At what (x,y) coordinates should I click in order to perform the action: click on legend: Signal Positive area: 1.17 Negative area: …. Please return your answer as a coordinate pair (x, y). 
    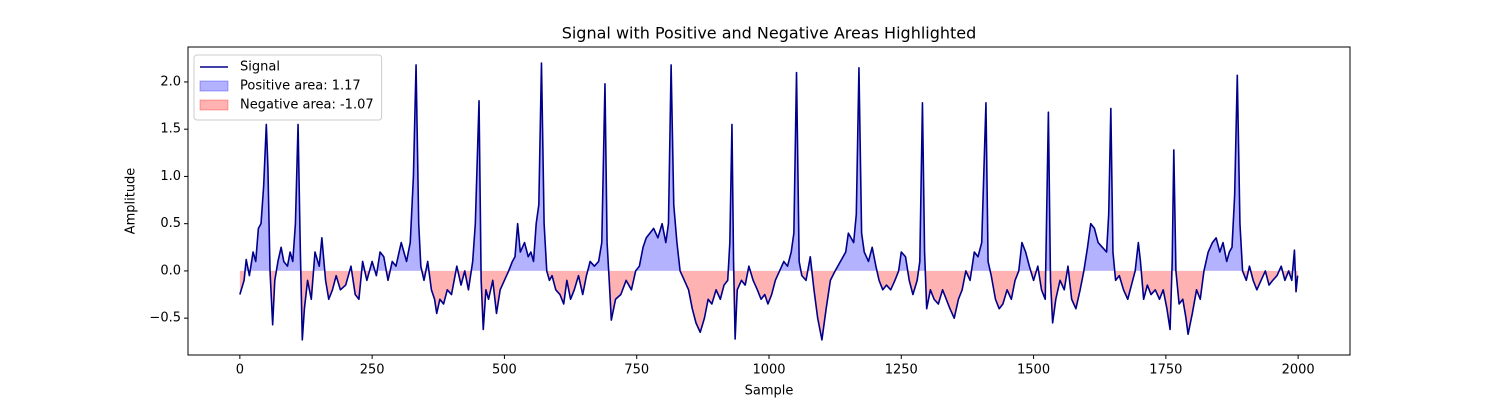
    Looking at the image, I should click on (288, 87).